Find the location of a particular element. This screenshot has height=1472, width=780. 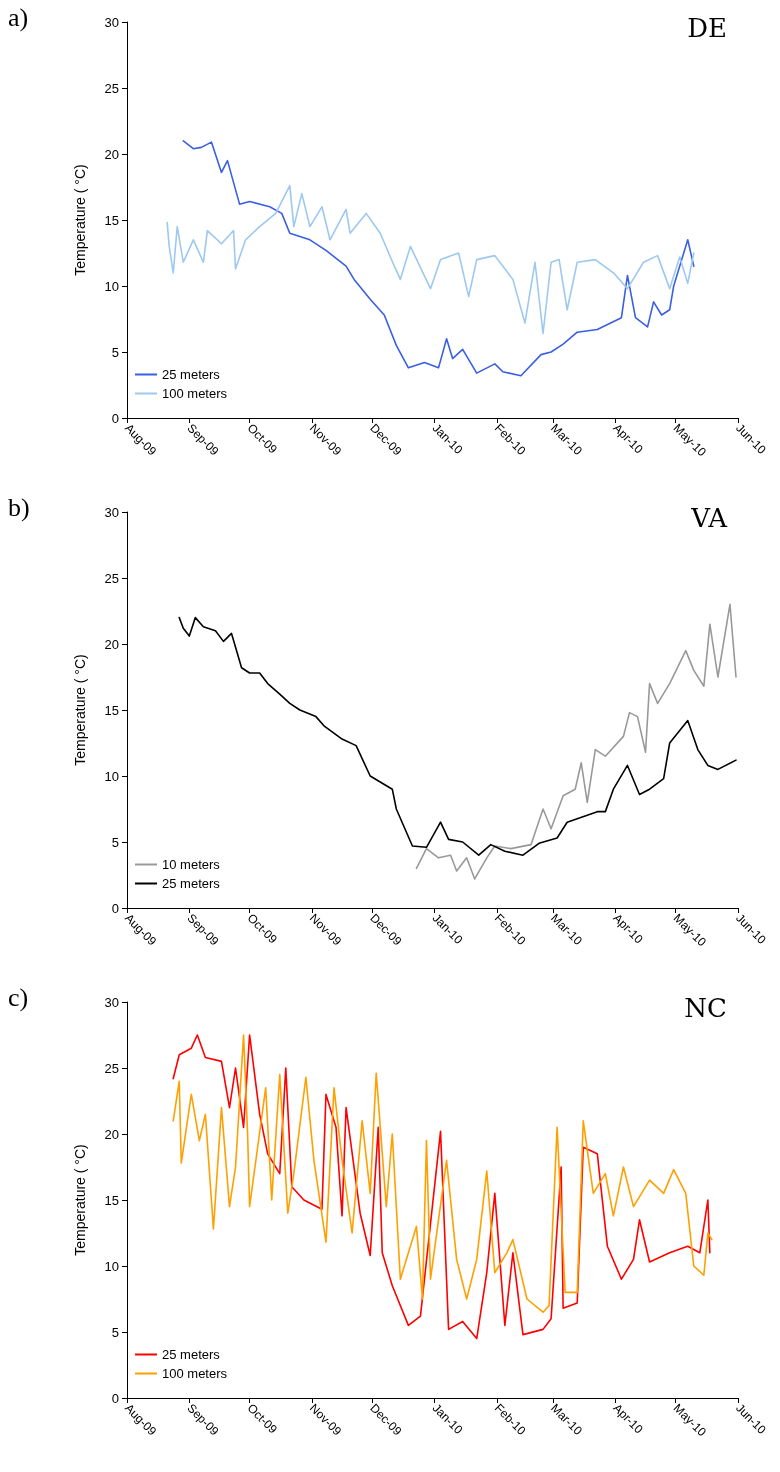

chart-title: DE is located at coordinates (707, 28).